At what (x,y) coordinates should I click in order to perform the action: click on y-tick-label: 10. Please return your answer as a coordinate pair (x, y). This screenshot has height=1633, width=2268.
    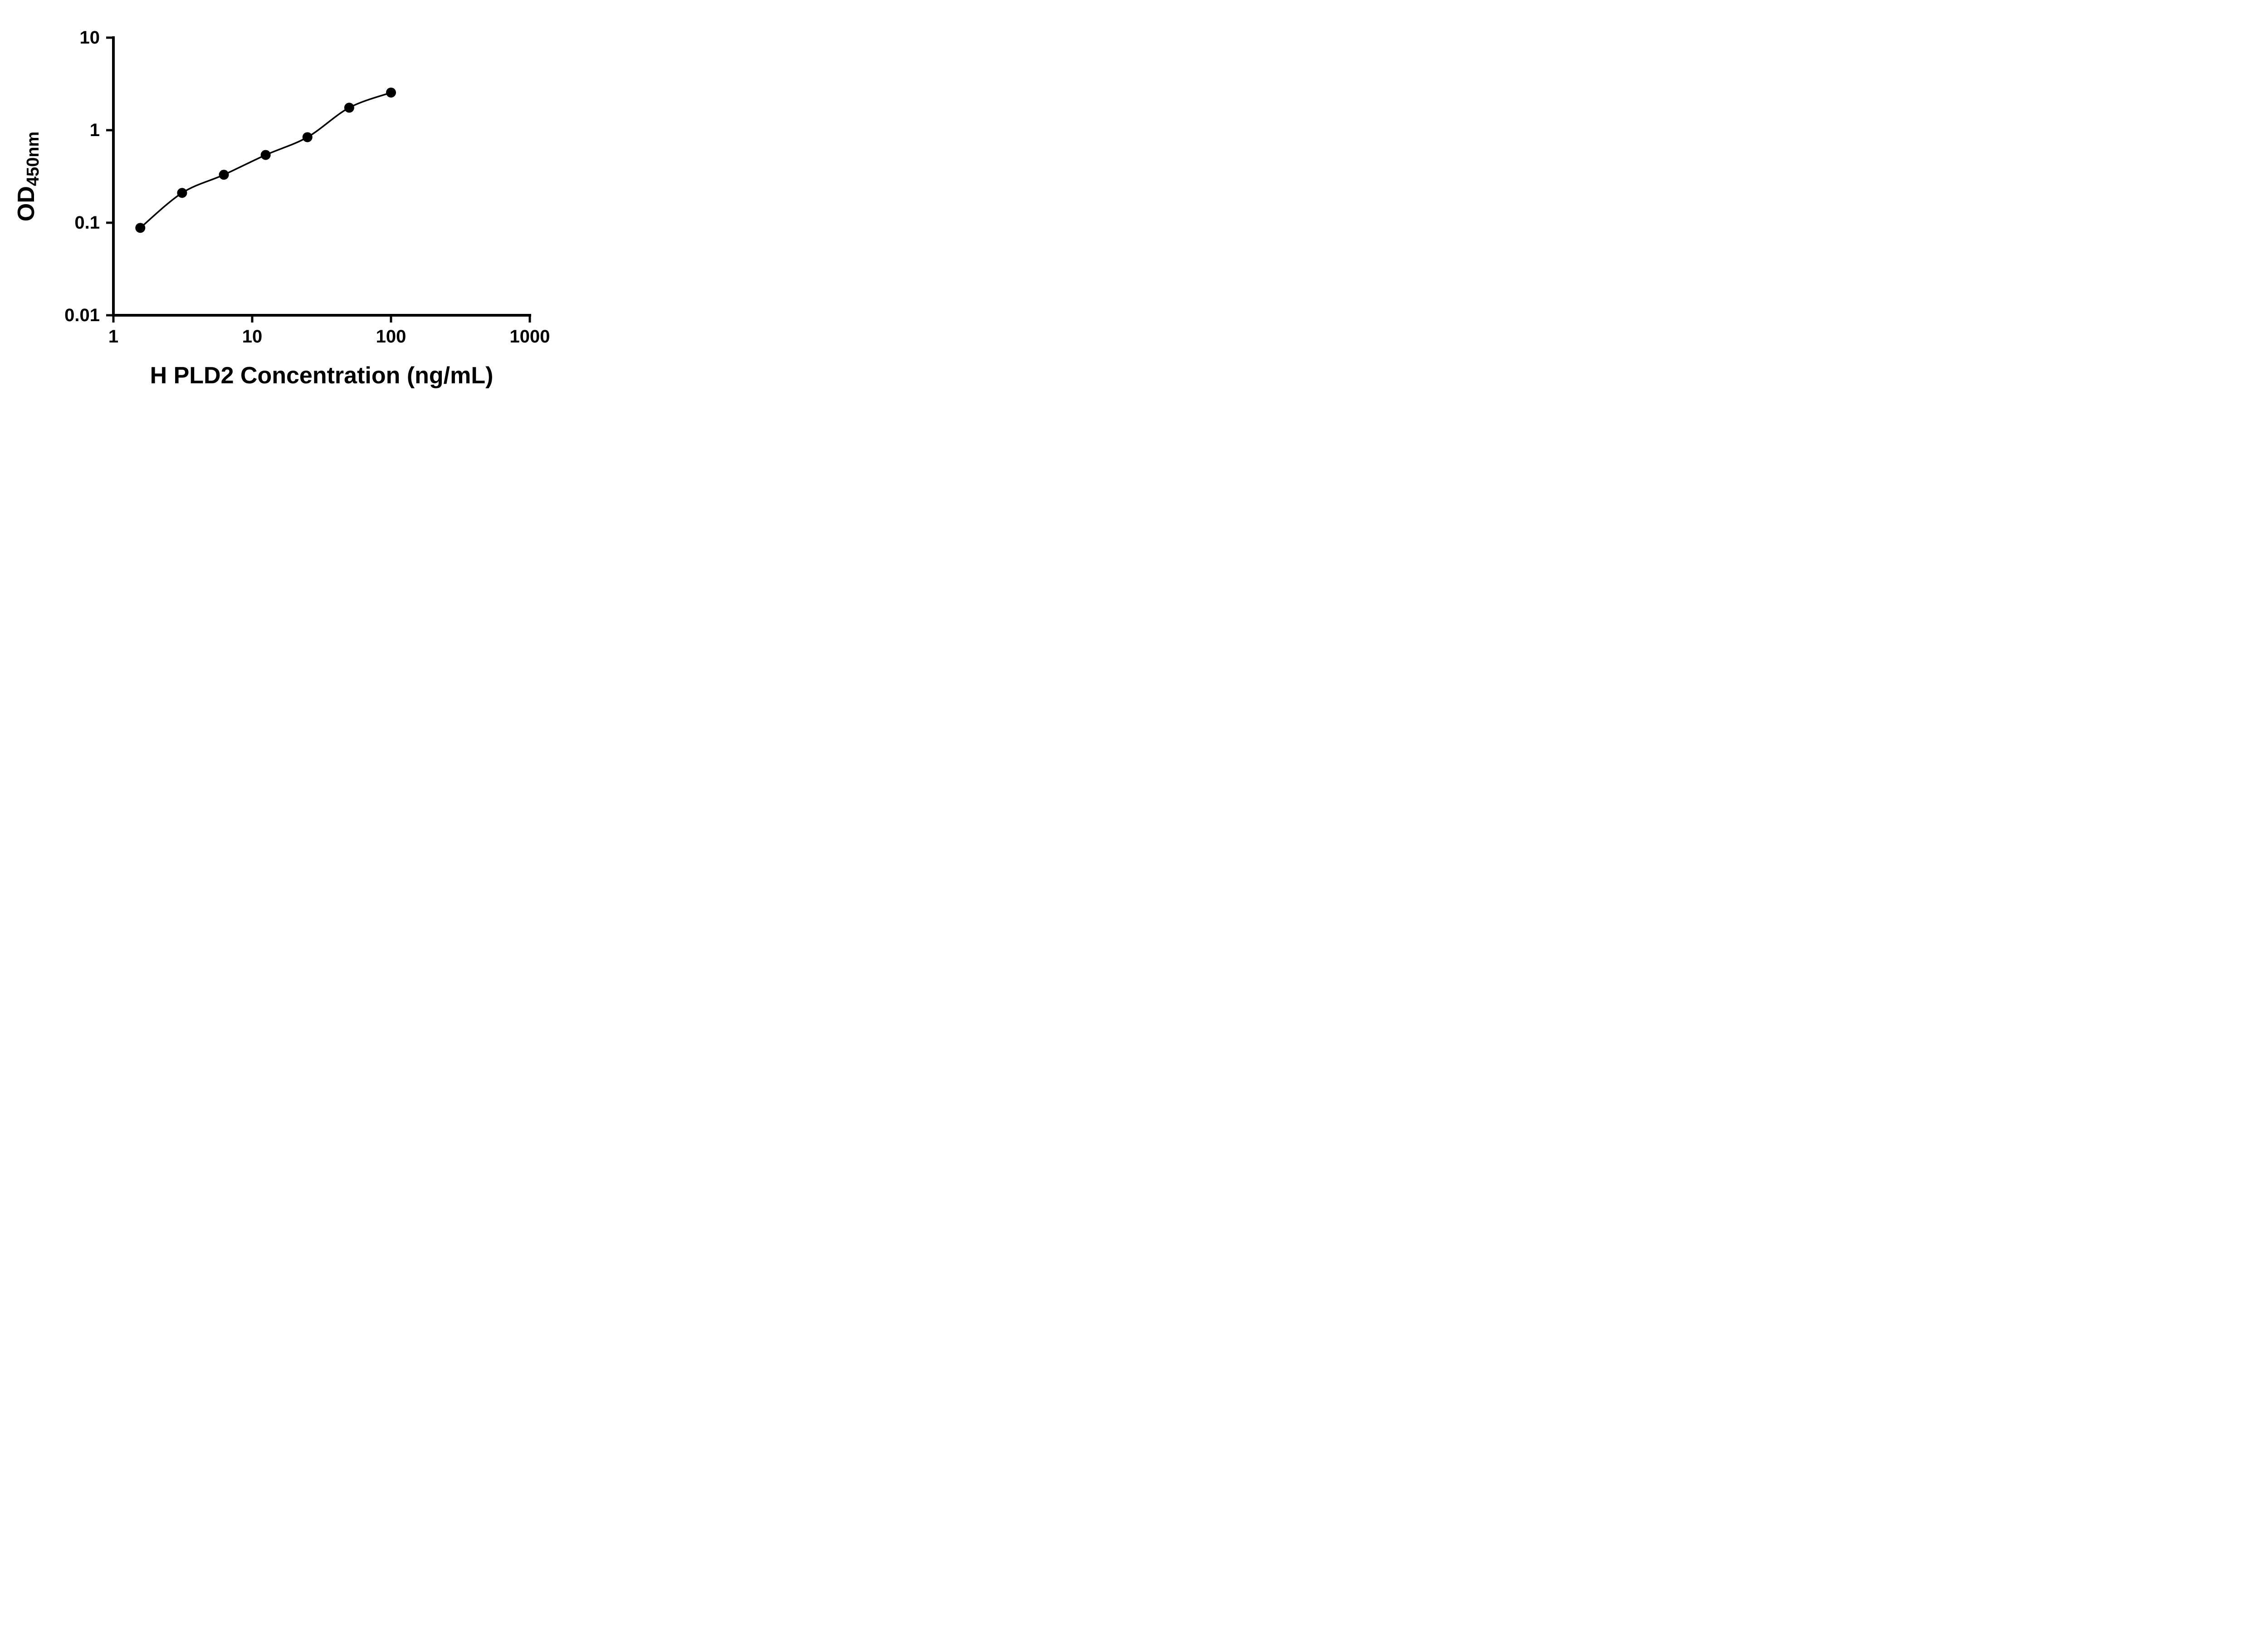
    Looking at the image, I should click on (90, 38).